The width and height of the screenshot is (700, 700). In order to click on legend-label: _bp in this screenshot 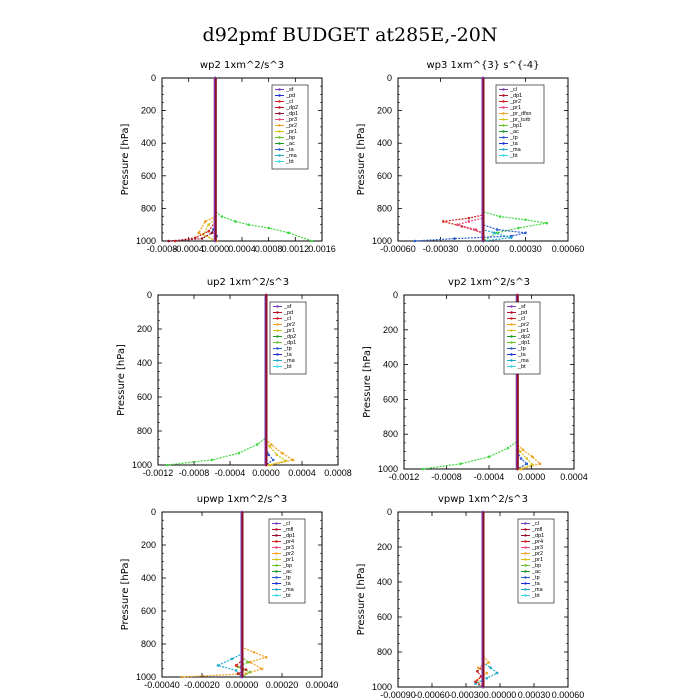, I will do `click(290, 138)`.